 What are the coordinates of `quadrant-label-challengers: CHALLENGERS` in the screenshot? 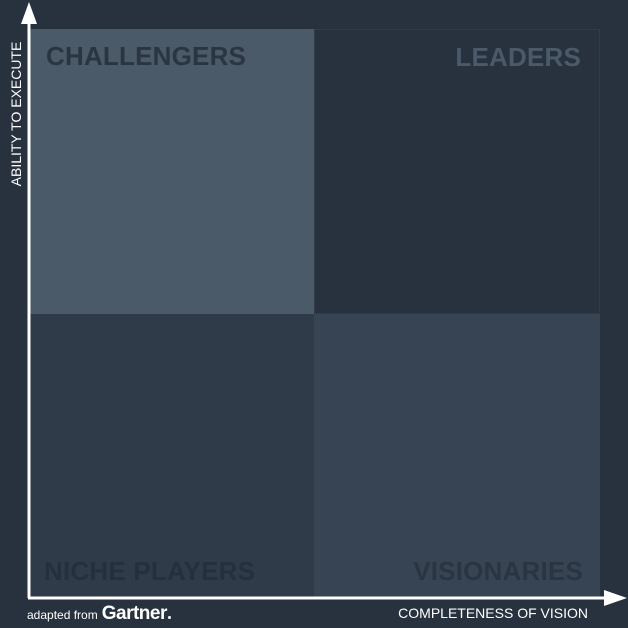 It's located at (146, 56).